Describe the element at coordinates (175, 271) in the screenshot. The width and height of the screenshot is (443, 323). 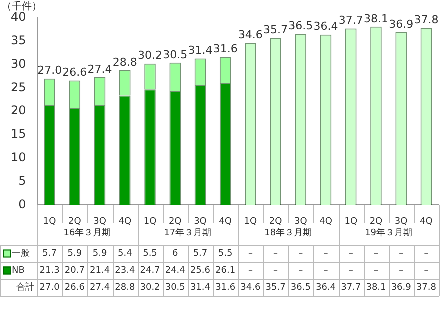
I see `data-label: 24.4` at that location.